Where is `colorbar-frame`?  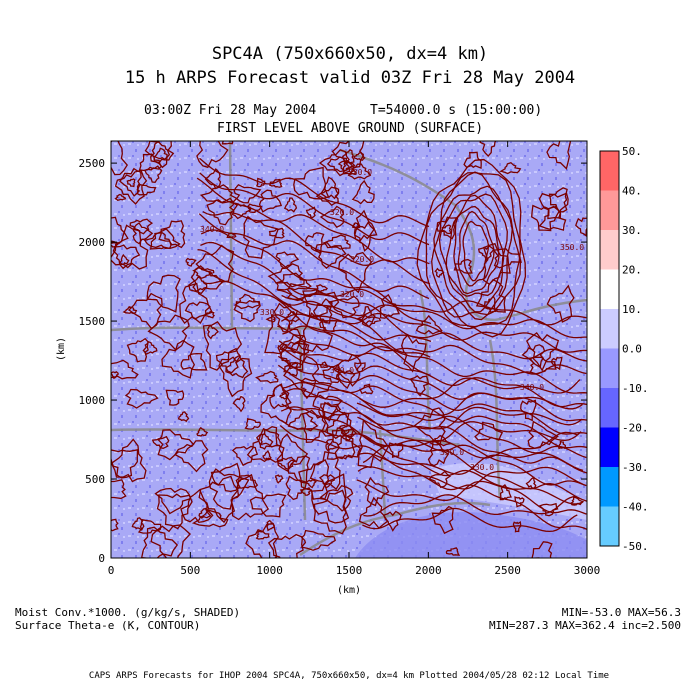 colorbar-frame is located at coordinates (609, 348).